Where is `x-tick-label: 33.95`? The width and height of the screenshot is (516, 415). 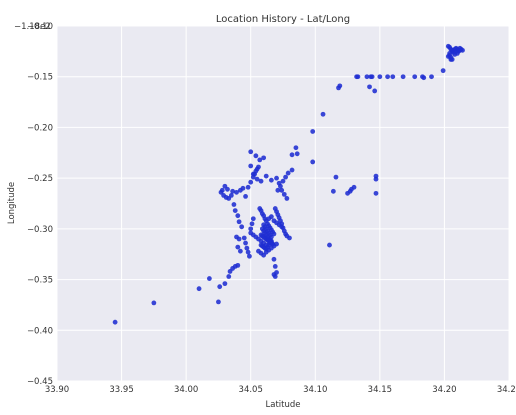 x-tick-label: 33.95 is located at coordinates (121, 390).